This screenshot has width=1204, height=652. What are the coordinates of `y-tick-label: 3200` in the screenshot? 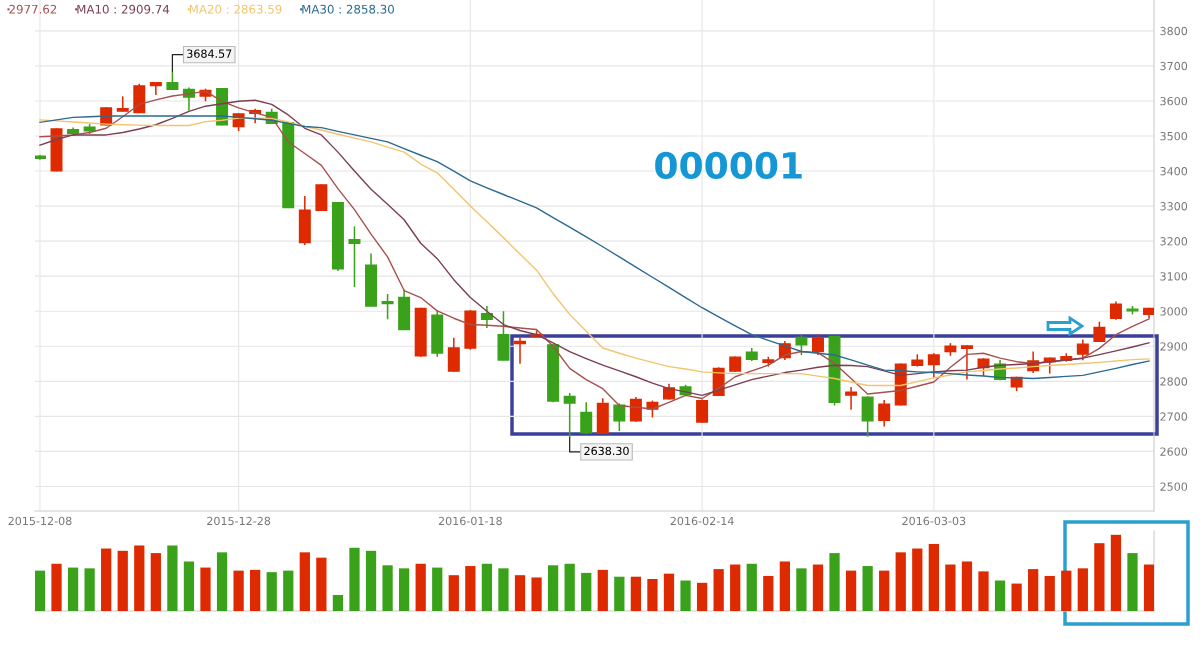 It's located at (1174, 241).